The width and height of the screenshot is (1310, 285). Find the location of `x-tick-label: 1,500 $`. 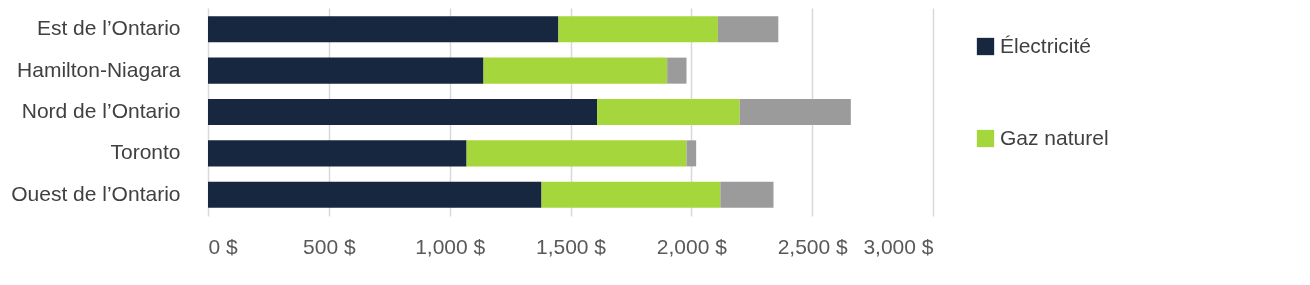

x-tick-label: 1,500 $ is located at coordinates (571, 246).